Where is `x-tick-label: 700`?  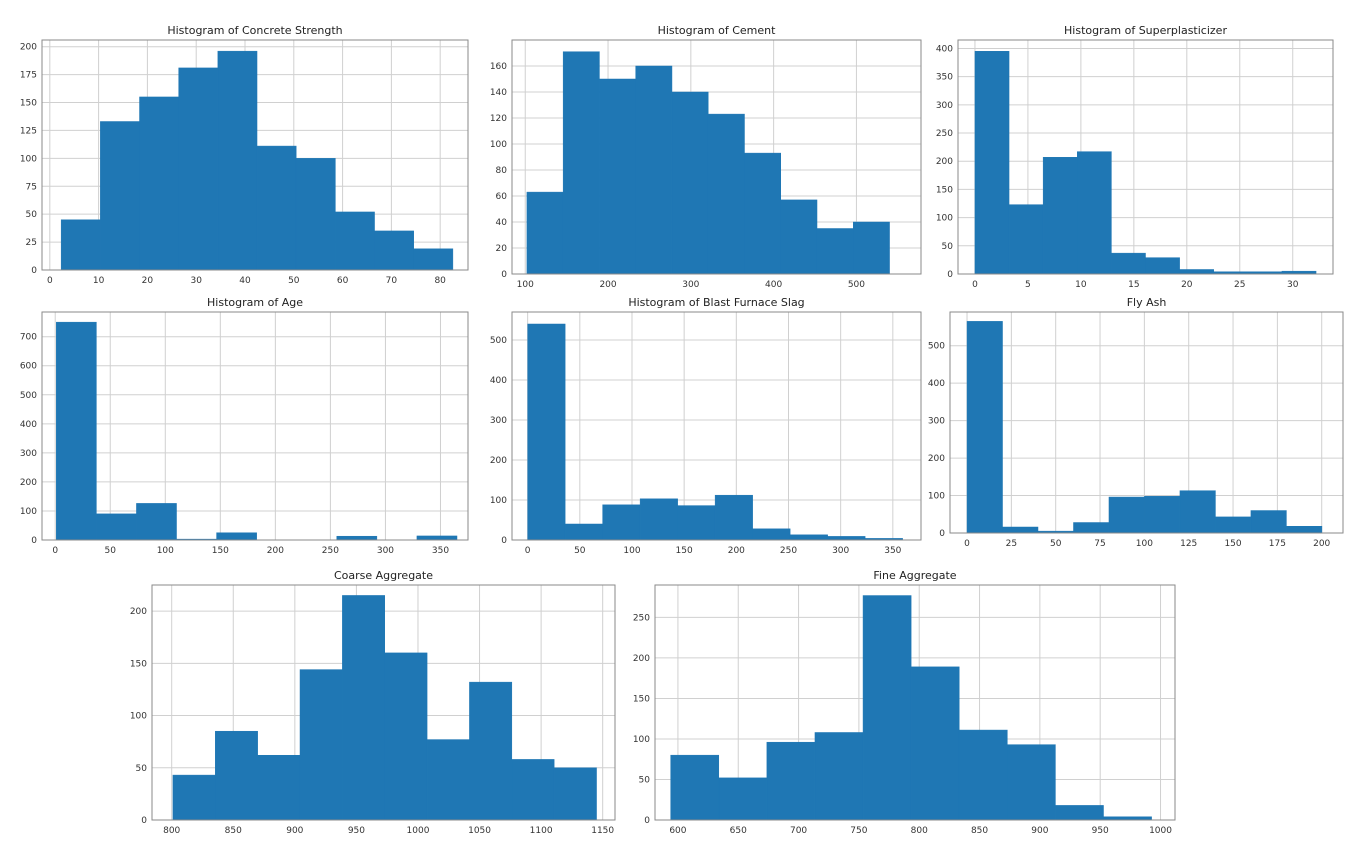 x-tick-label: 700 is located at coordinates (798, 831).